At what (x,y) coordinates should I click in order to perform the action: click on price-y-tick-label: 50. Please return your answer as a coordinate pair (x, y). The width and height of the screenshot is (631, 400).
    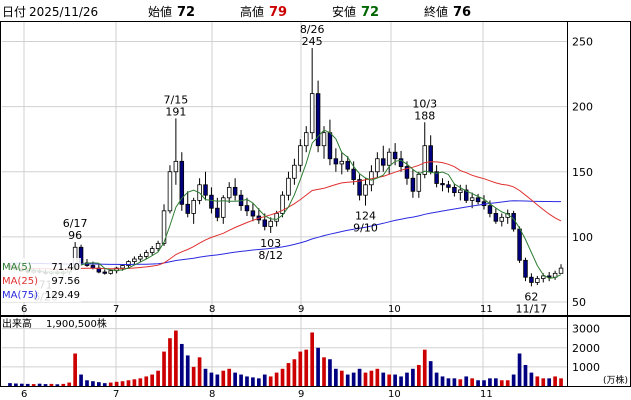
    Looking at the image, I should click on (579, 302).